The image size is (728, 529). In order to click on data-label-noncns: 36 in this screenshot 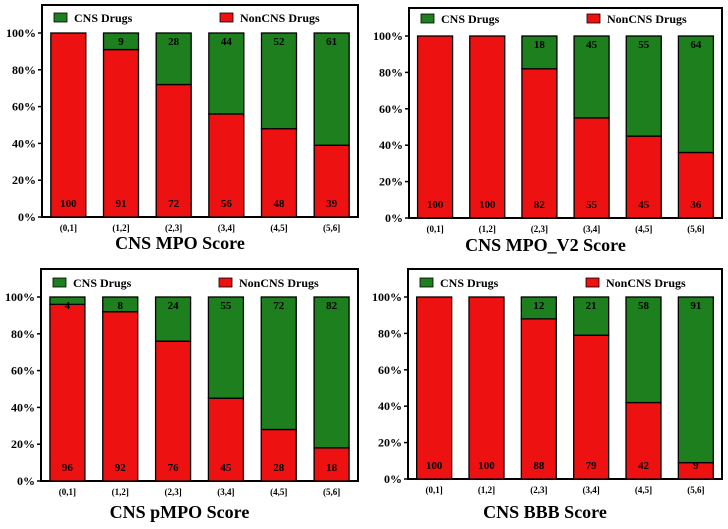, I will do `click(696, 205)`.